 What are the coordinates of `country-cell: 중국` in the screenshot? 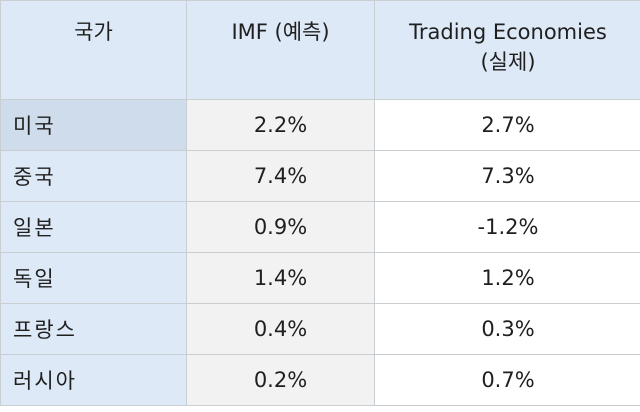 It's located at (93, 176).